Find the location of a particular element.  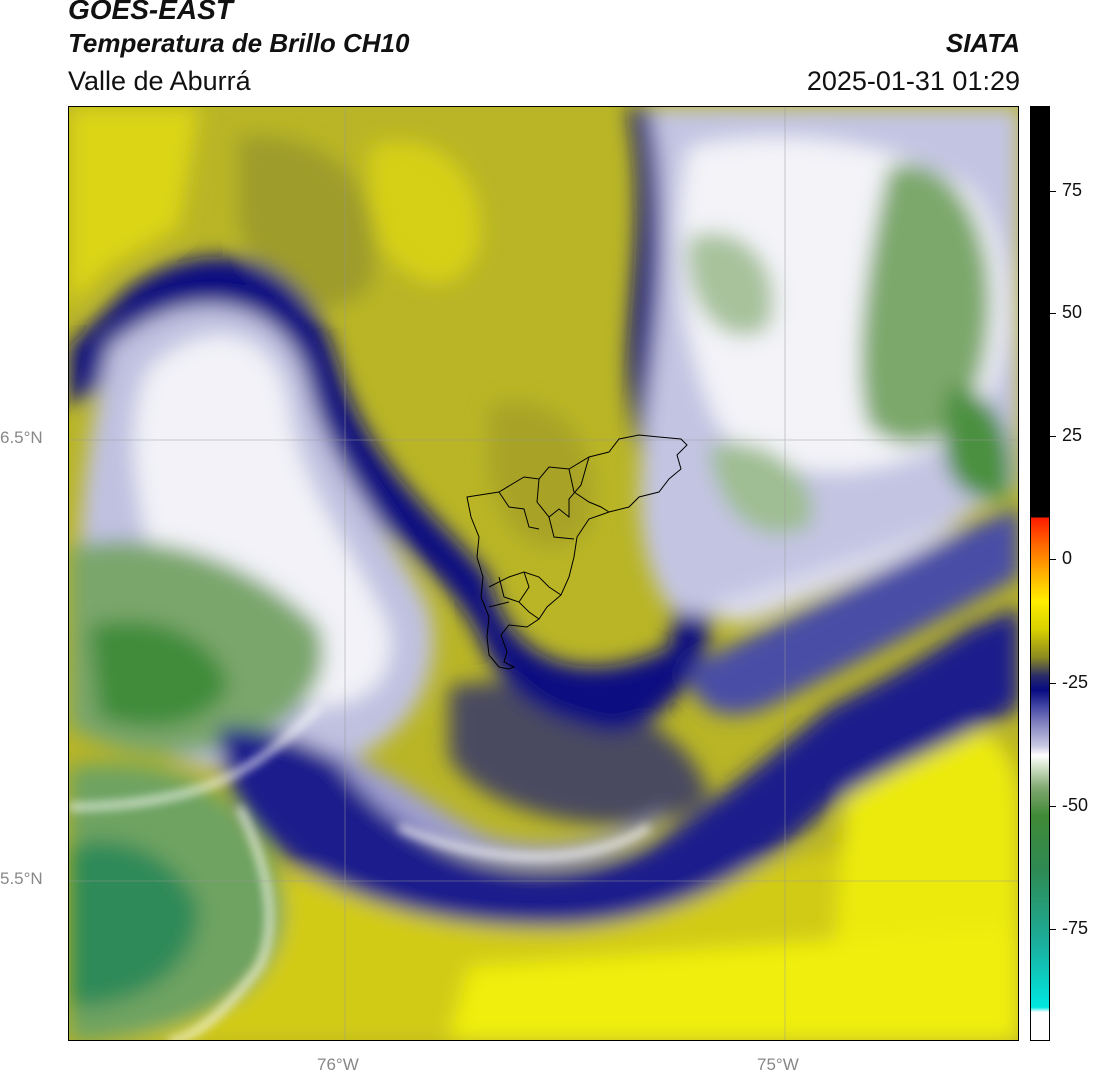

lon-label-75w: 75°W is located at coordinates (778, 1064).